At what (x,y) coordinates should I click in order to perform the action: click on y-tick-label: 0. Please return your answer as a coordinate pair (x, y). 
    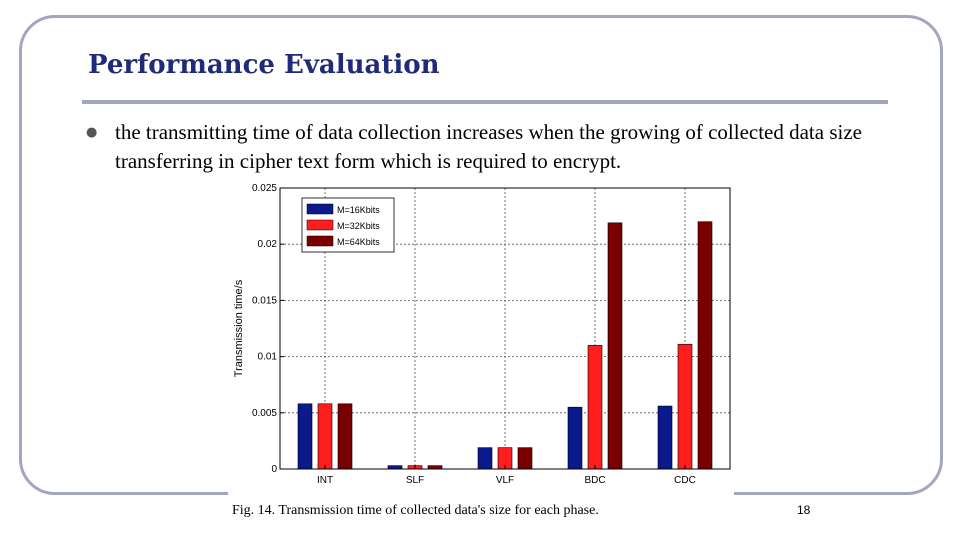
    Looking at the image, I should click on (274, 469).